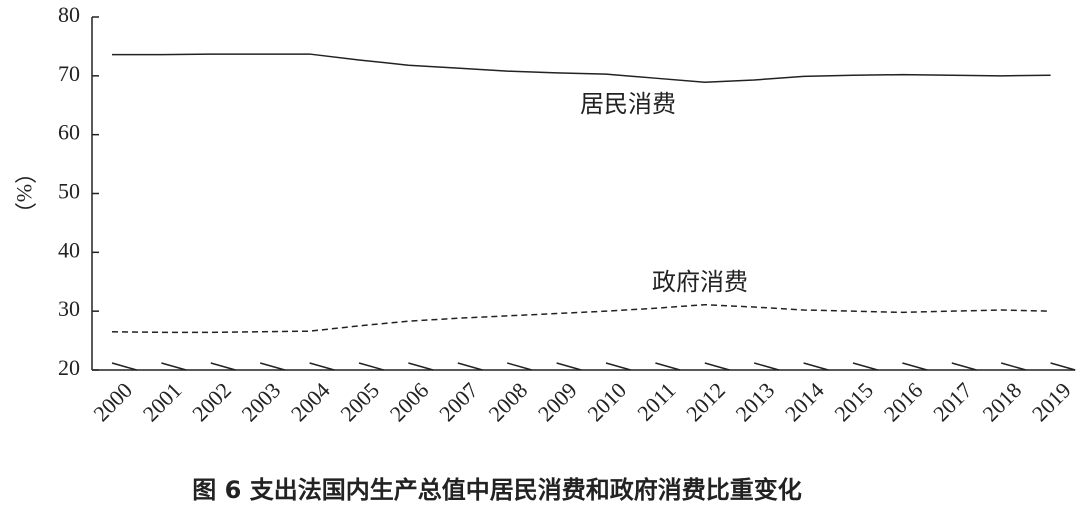 This screenshot has height=515, width=1080. I want to click on x-tick-label: 2013, so click(755, 401).